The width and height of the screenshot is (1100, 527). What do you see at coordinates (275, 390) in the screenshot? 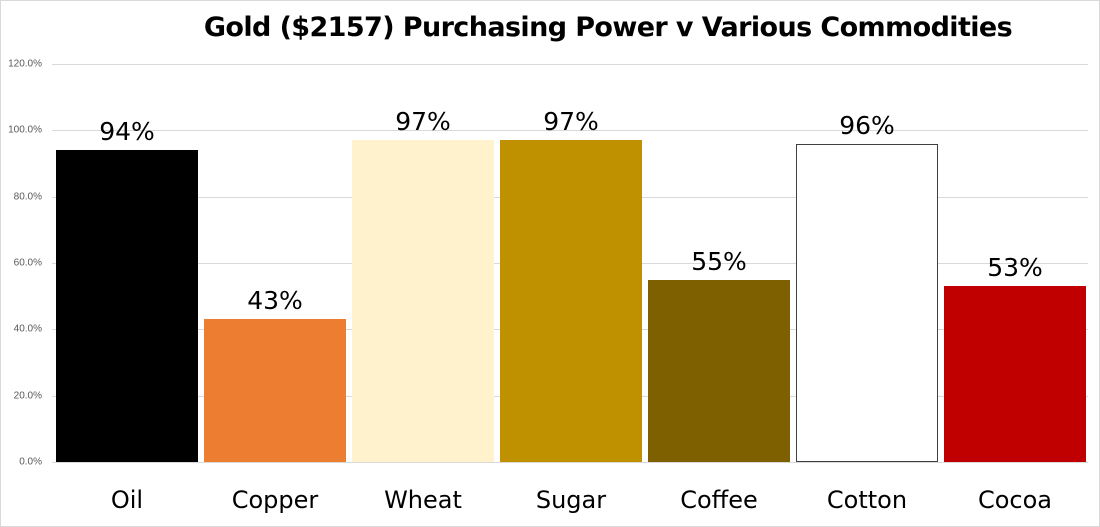
I see `bar-copper` at bounding box center [275, 390].